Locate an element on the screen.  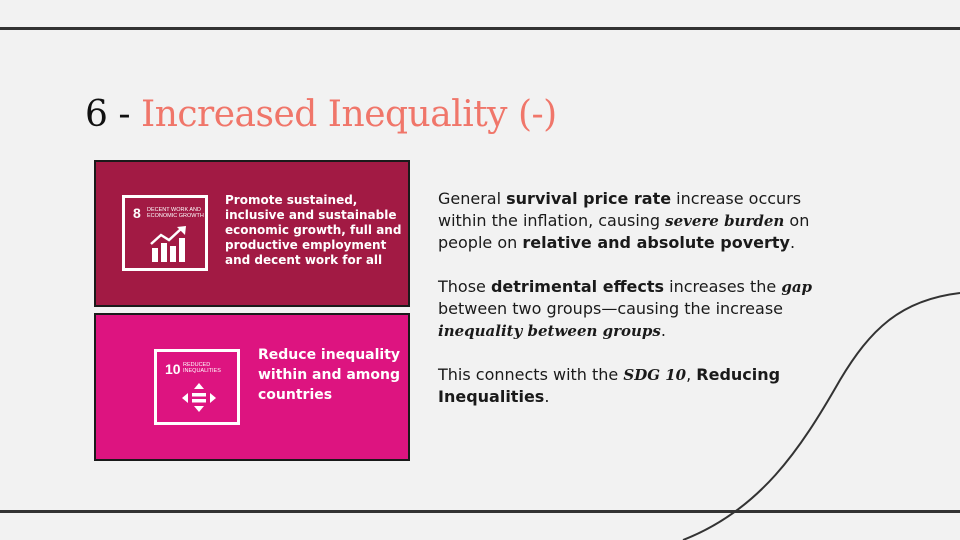
p2-italic-2: inequality between groups is located at coordinates (549, 331).